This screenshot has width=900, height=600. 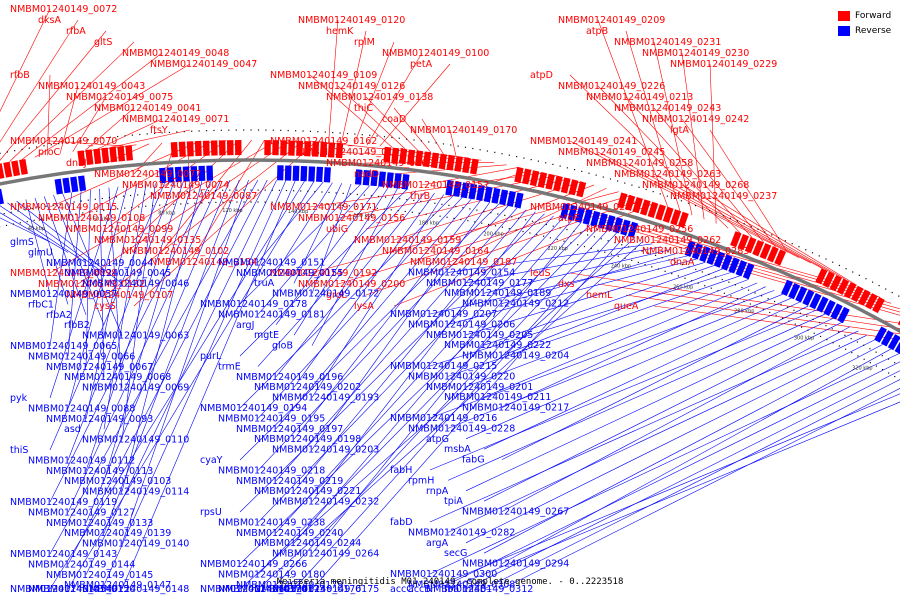 What do you see at coordinates (804, 338) in the screenshot?
I see `tick-label: 300 kbp` at bounding box center [804, 338].